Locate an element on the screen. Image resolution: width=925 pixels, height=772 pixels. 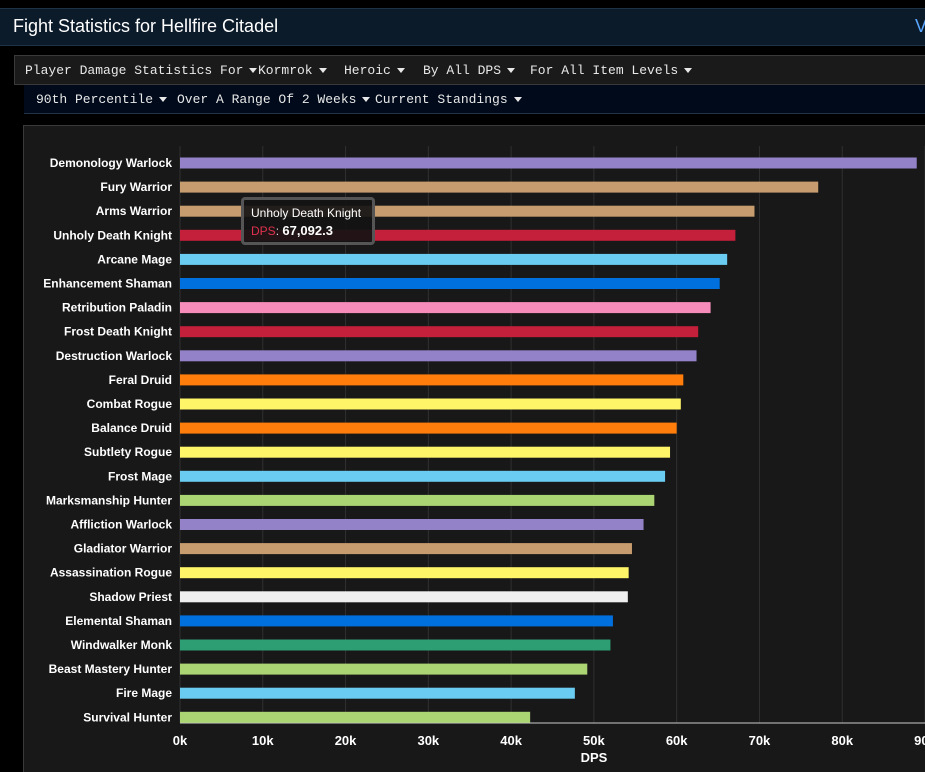
item-level-dropdown: For All Item Levels is located at coordinates (611, 70).